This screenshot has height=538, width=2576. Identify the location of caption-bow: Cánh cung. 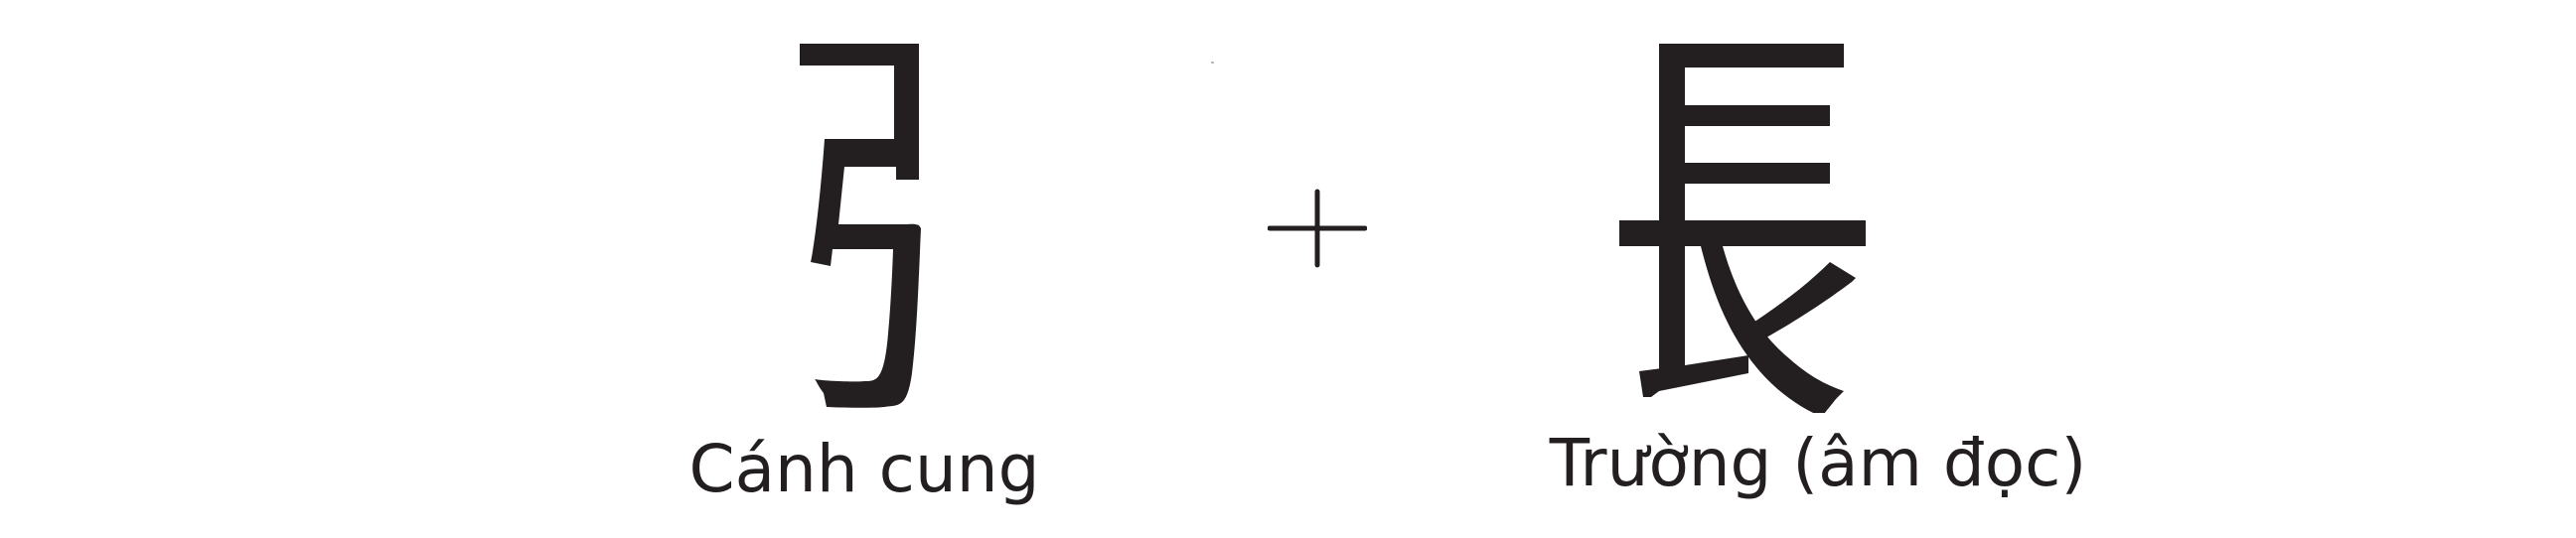
(864, 469).